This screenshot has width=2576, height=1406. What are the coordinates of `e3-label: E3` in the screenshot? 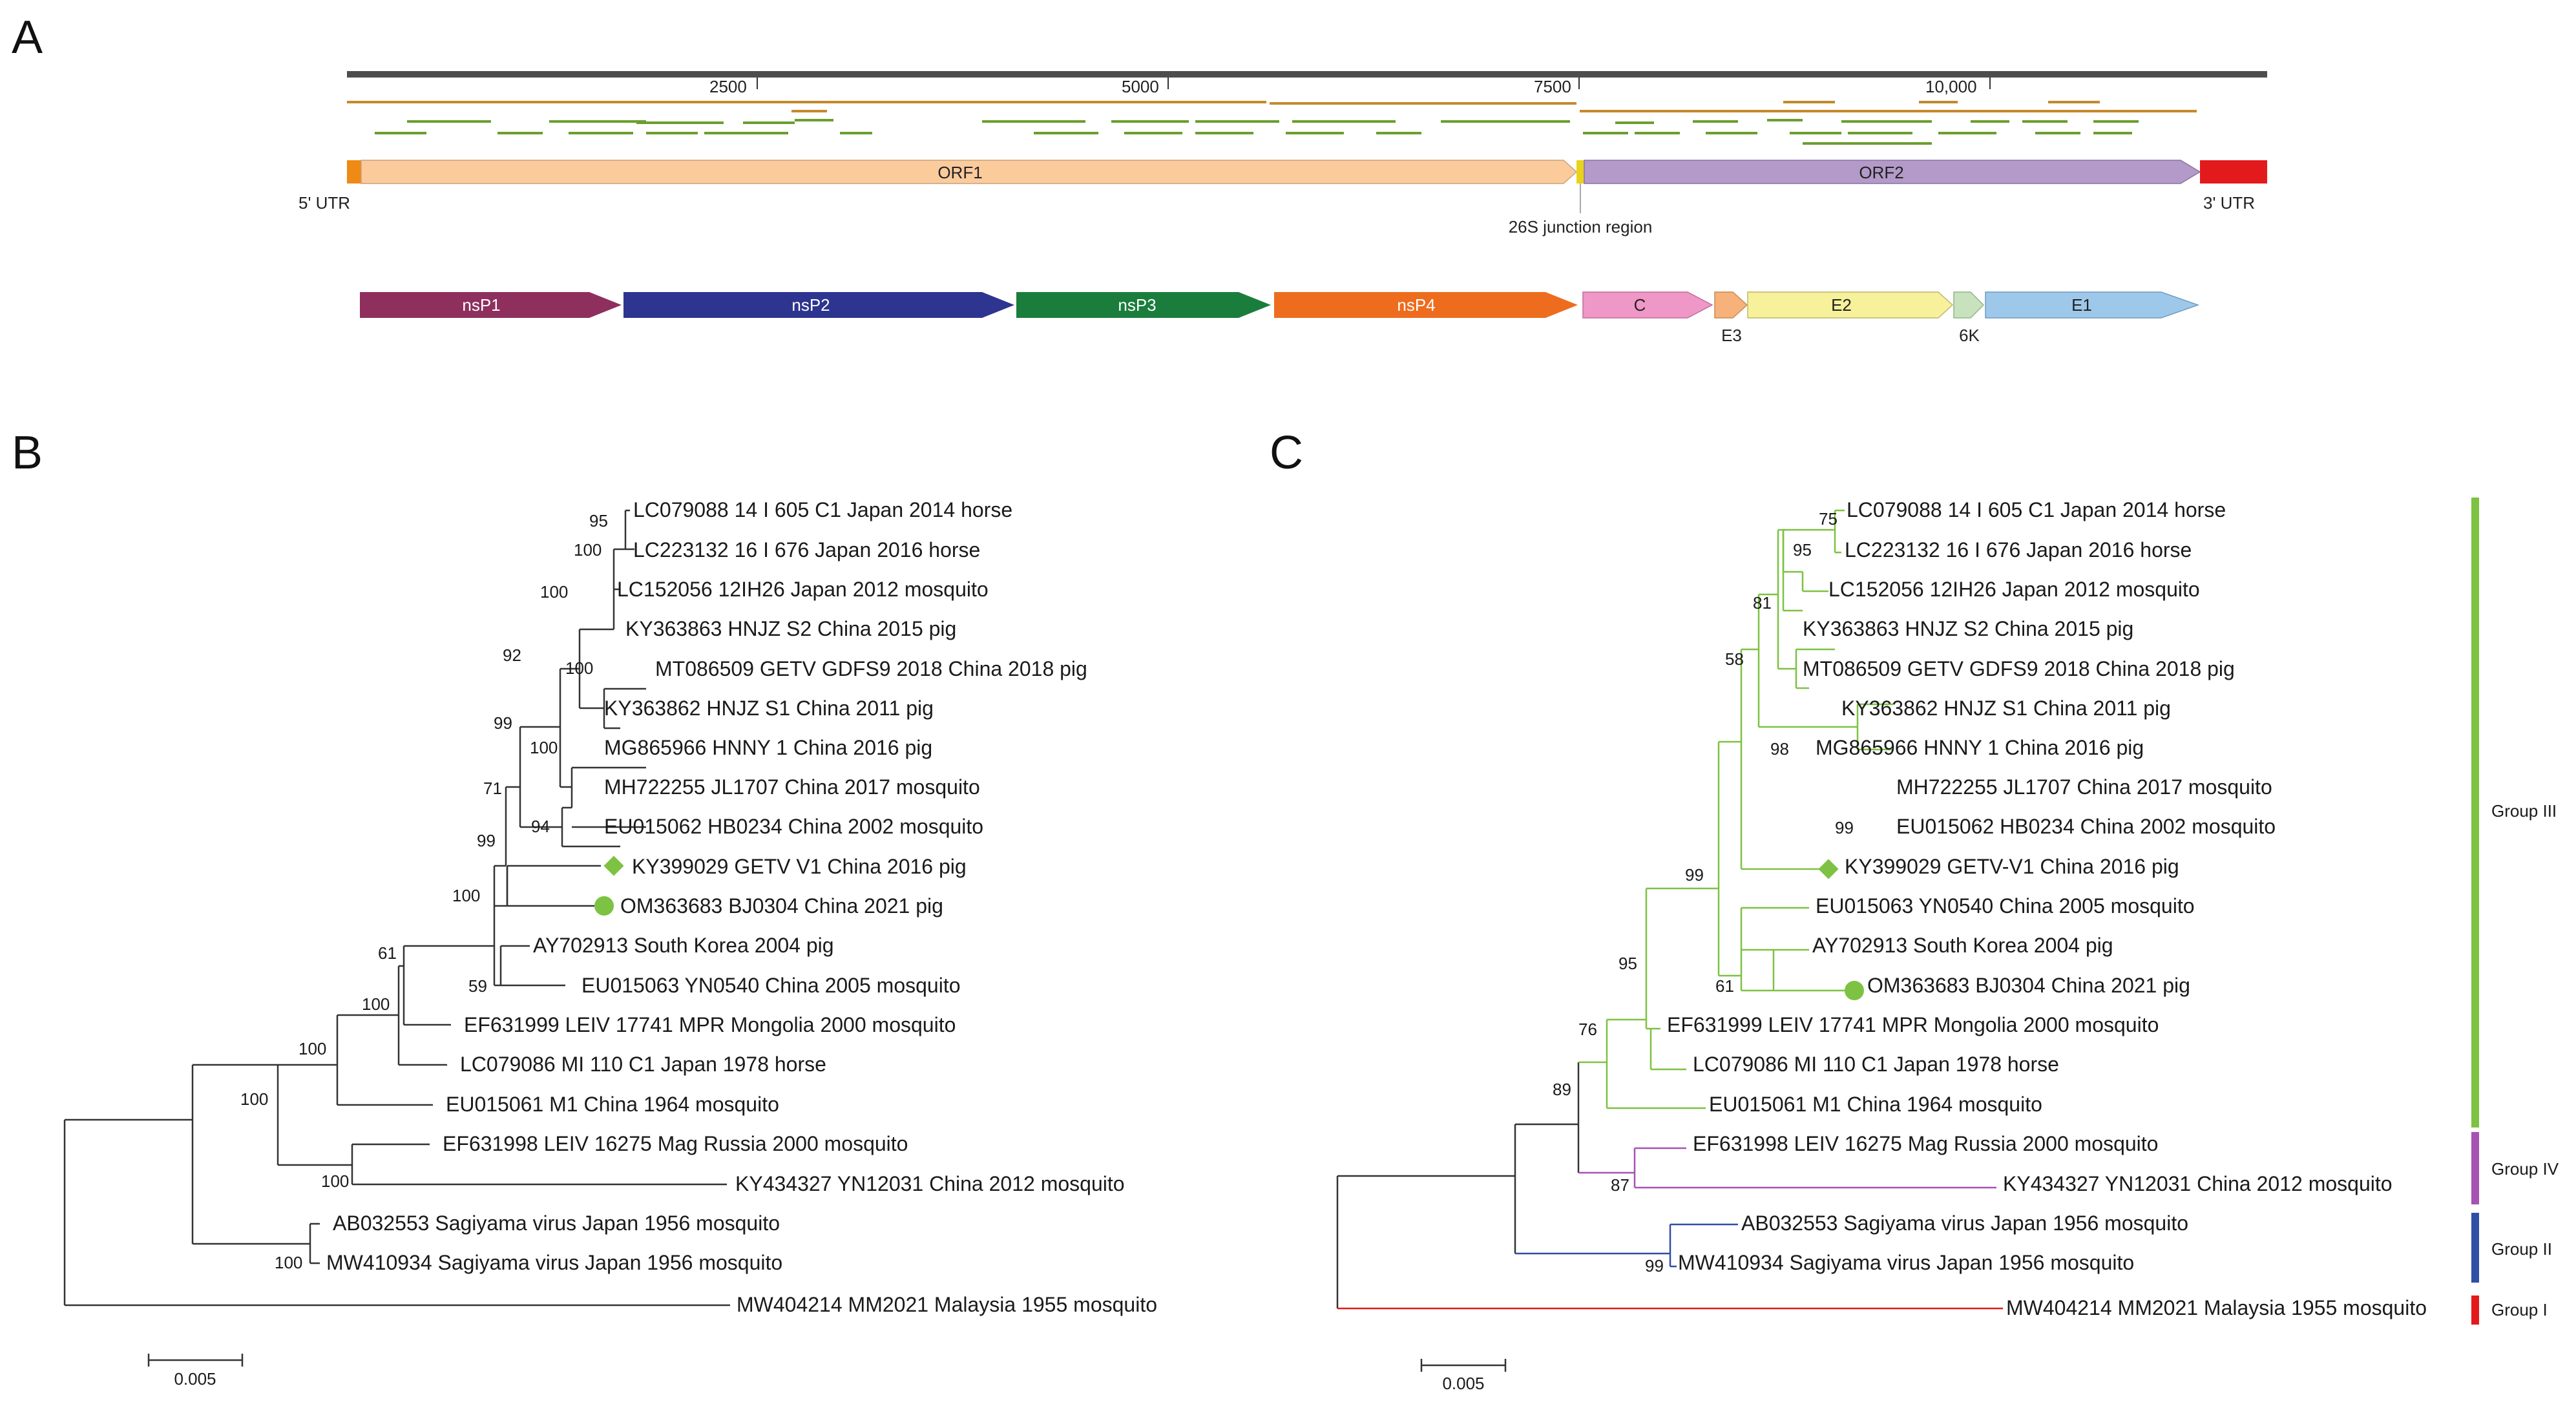 It's located at (1731, 335).